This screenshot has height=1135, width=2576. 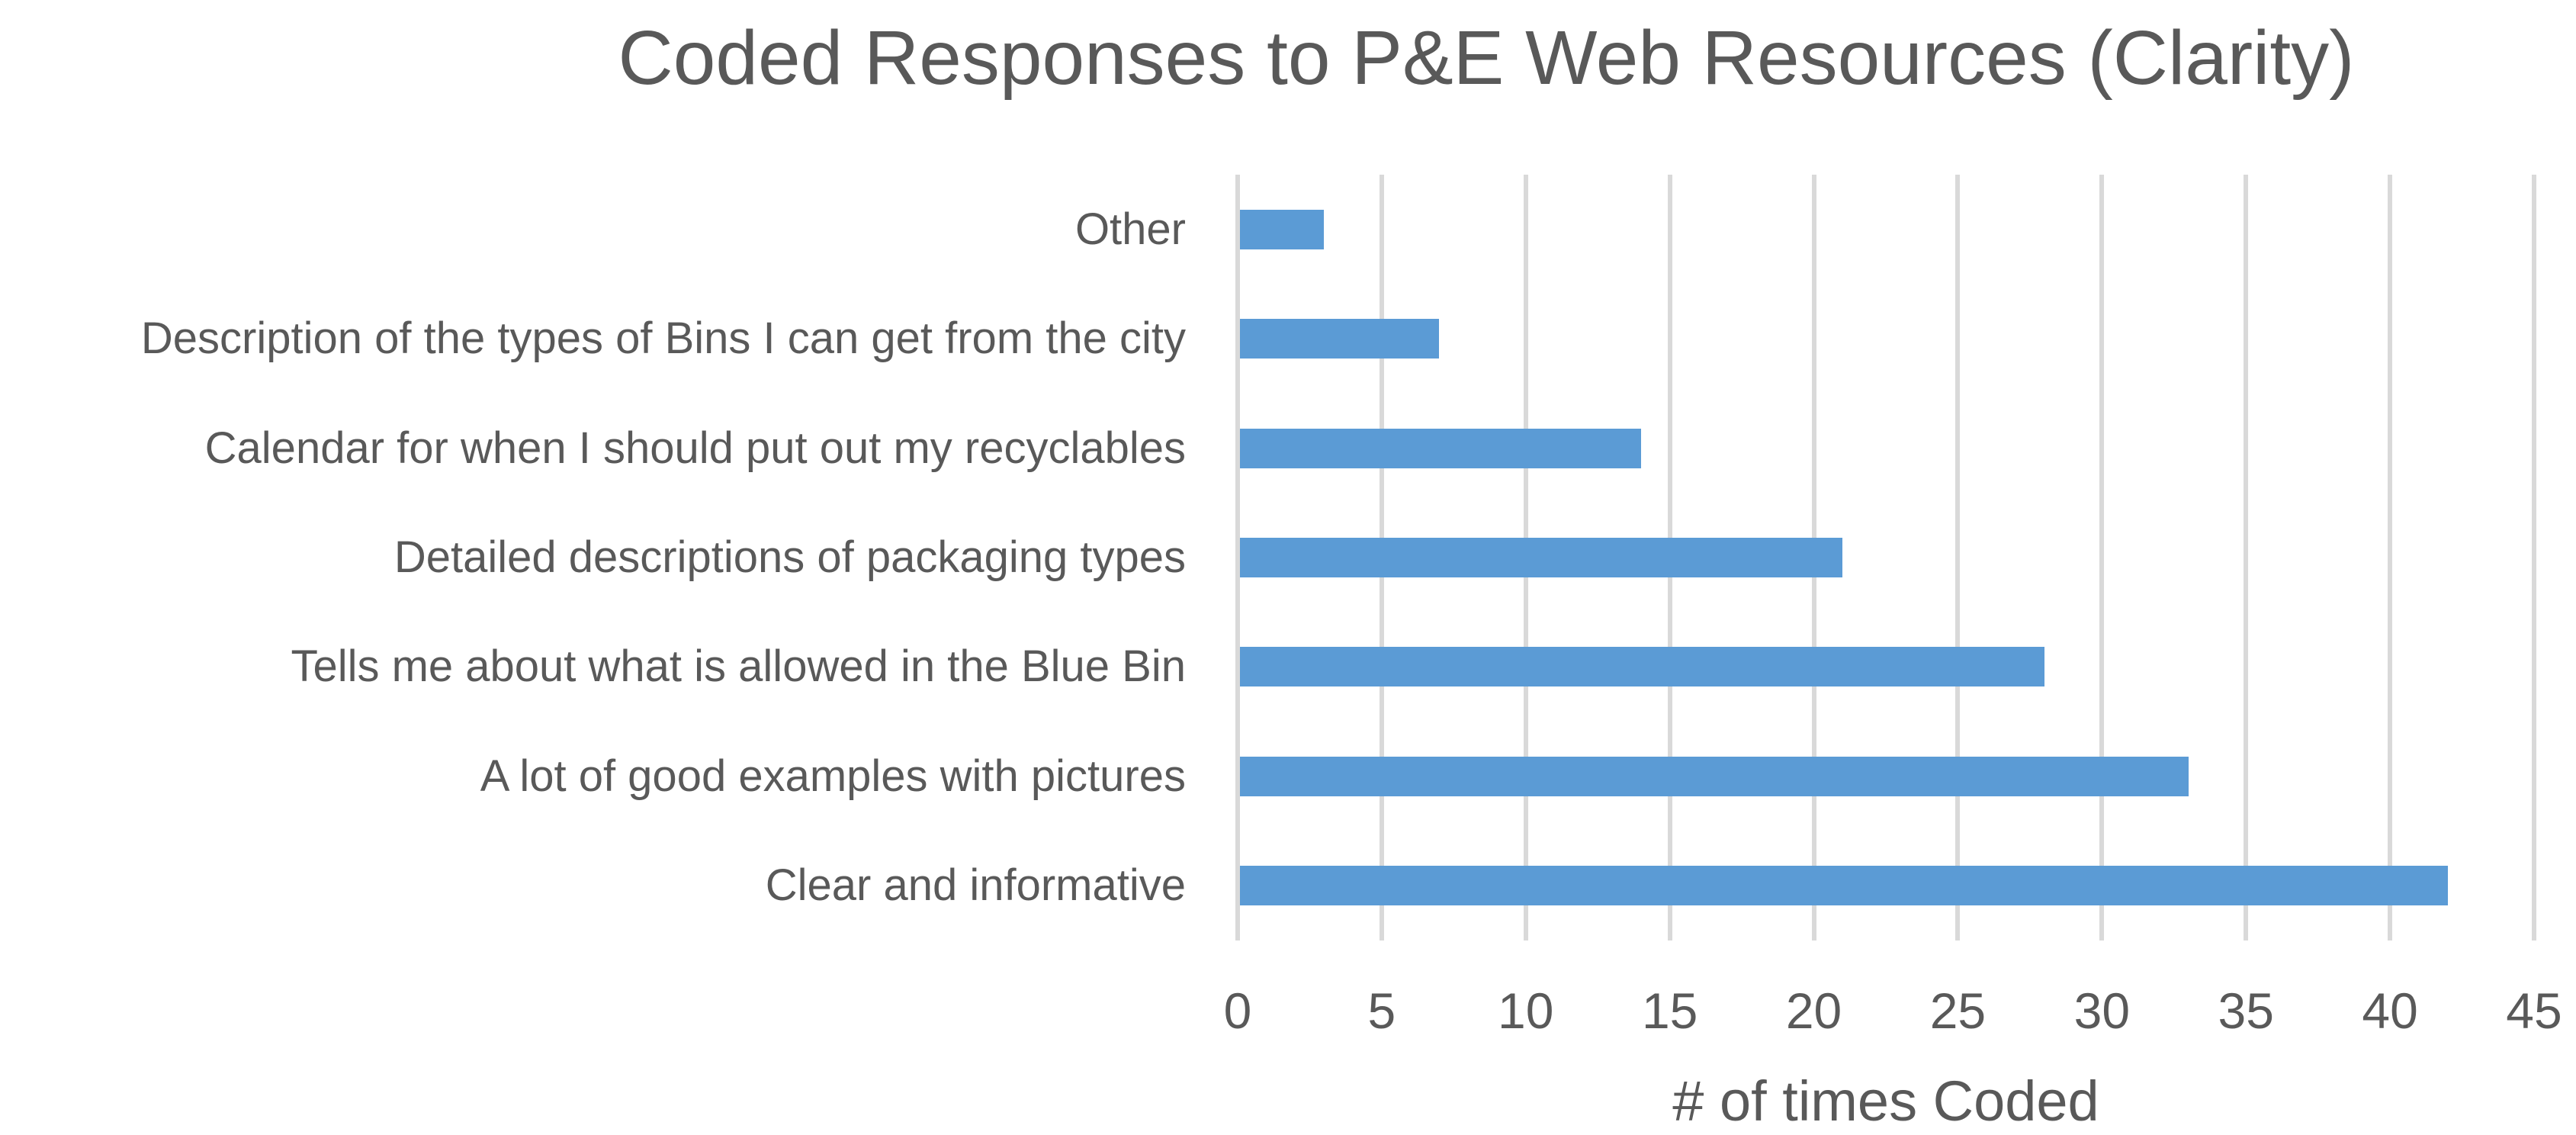 I want to click on category-label-0: Other, so click(x=1130, y=229).